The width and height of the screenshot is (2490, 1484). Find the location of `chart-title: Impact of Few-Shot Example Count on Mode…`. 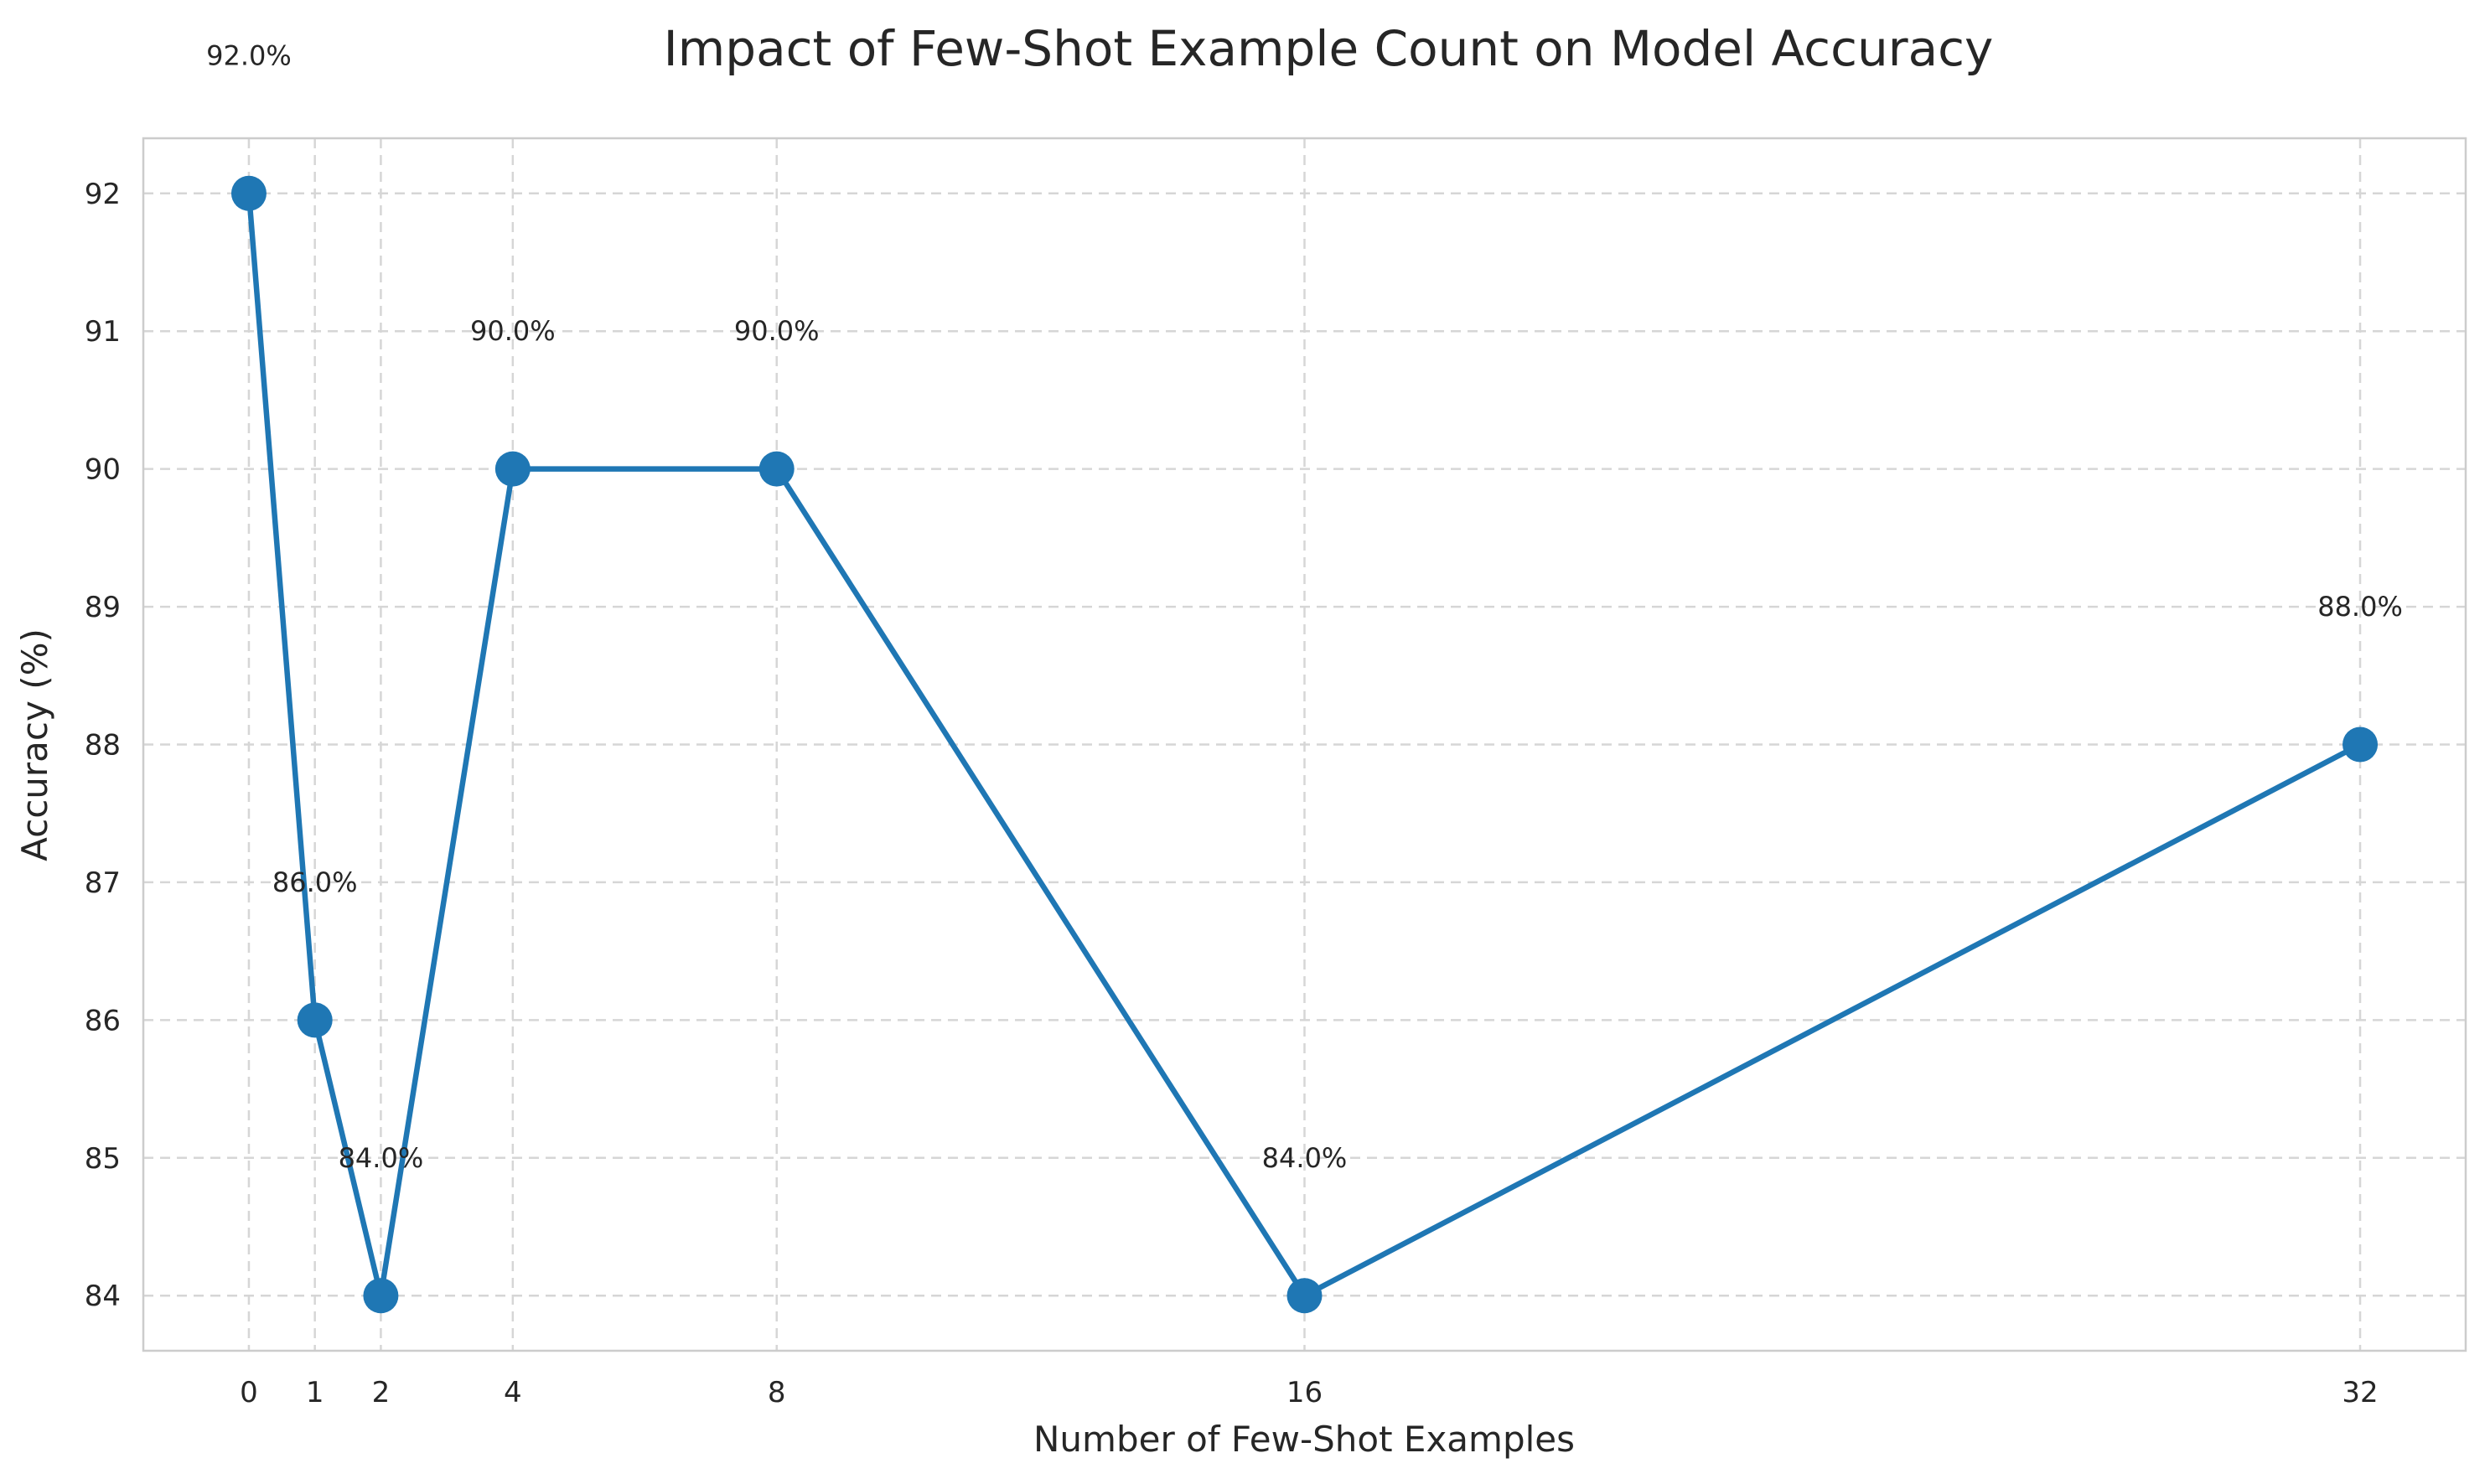

chart-title: Impact of Few-Shot Example Count on Mode… is located at coordinates (1329, 49).